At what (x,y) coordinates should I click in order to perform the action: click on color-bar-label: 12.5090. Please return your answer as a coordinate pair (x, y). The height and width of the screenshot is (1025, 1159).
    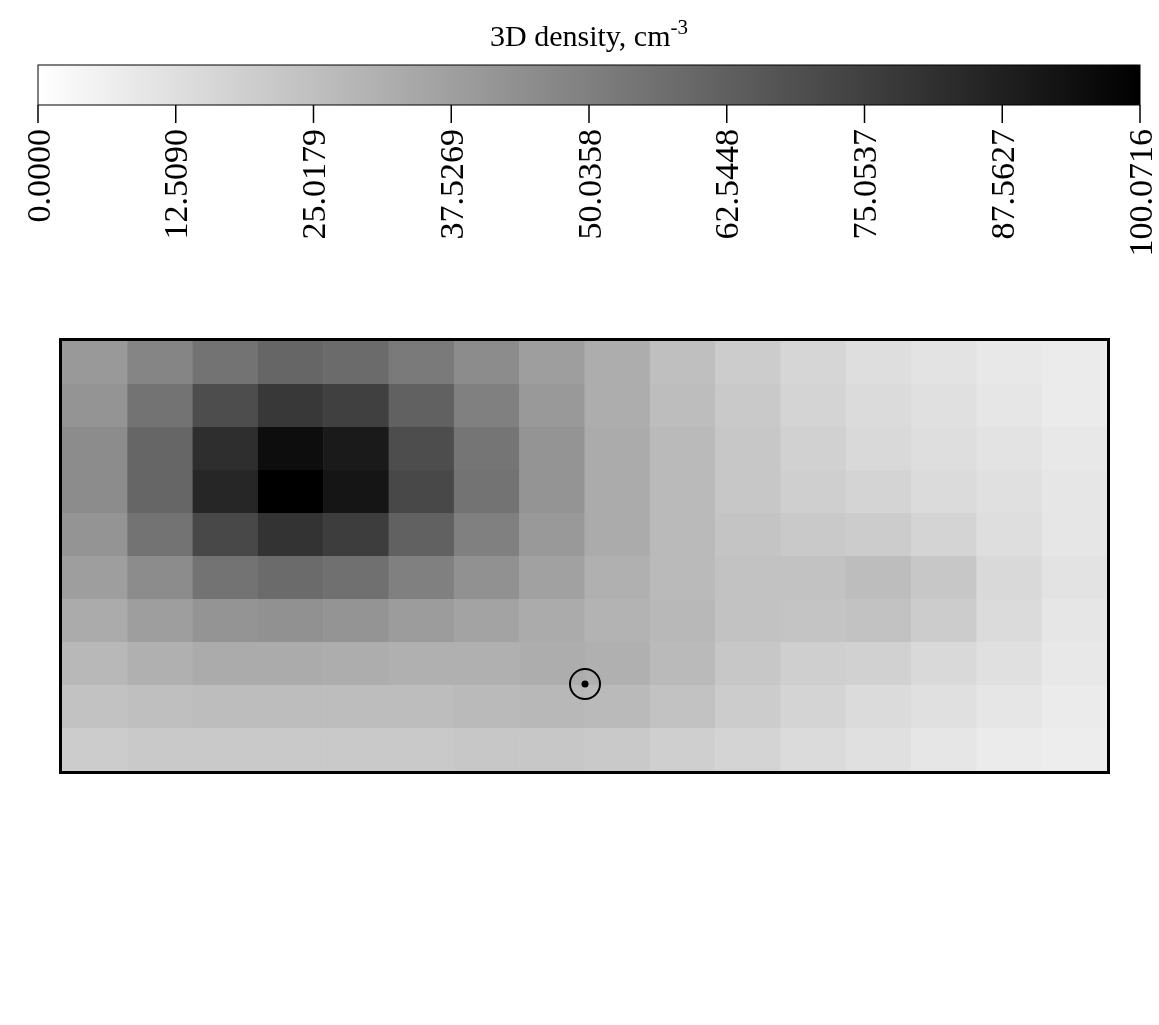
    Looking at the image, I should click on (176, 184).